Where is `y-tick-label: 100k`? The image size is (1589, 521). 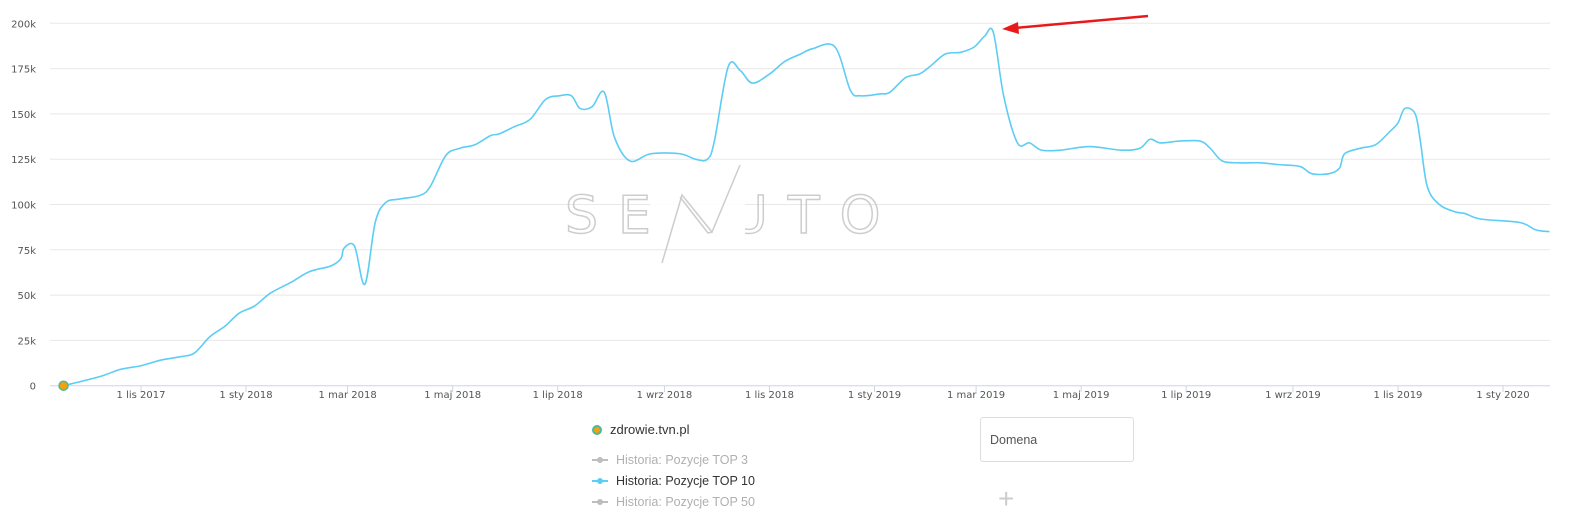
y-tick-label: 100k is located at coordinates (23, 206).